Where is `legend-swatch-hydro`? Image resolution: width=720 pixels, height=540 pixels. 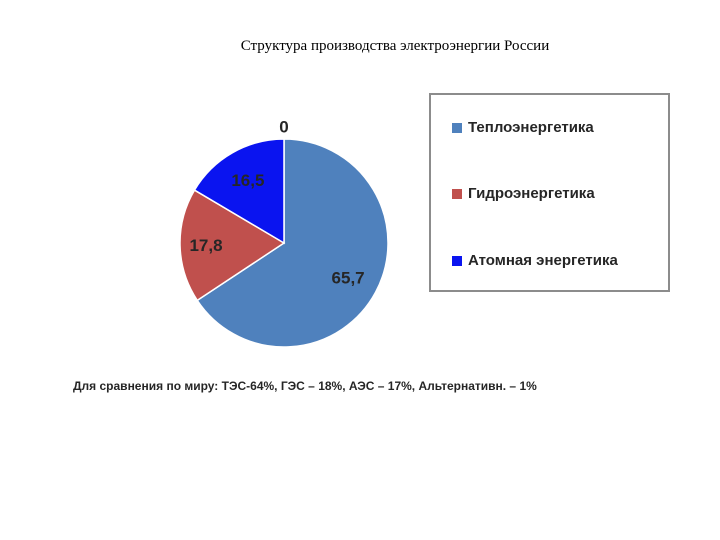
legend-swatch-hydro is located at coordinates (457, 193).